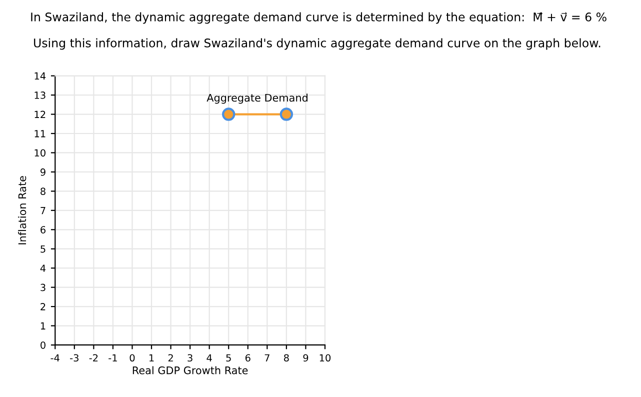 The height and width of the screenshot is (397, 641). I want to click on y-tick-label: 9, so click(43, 172).